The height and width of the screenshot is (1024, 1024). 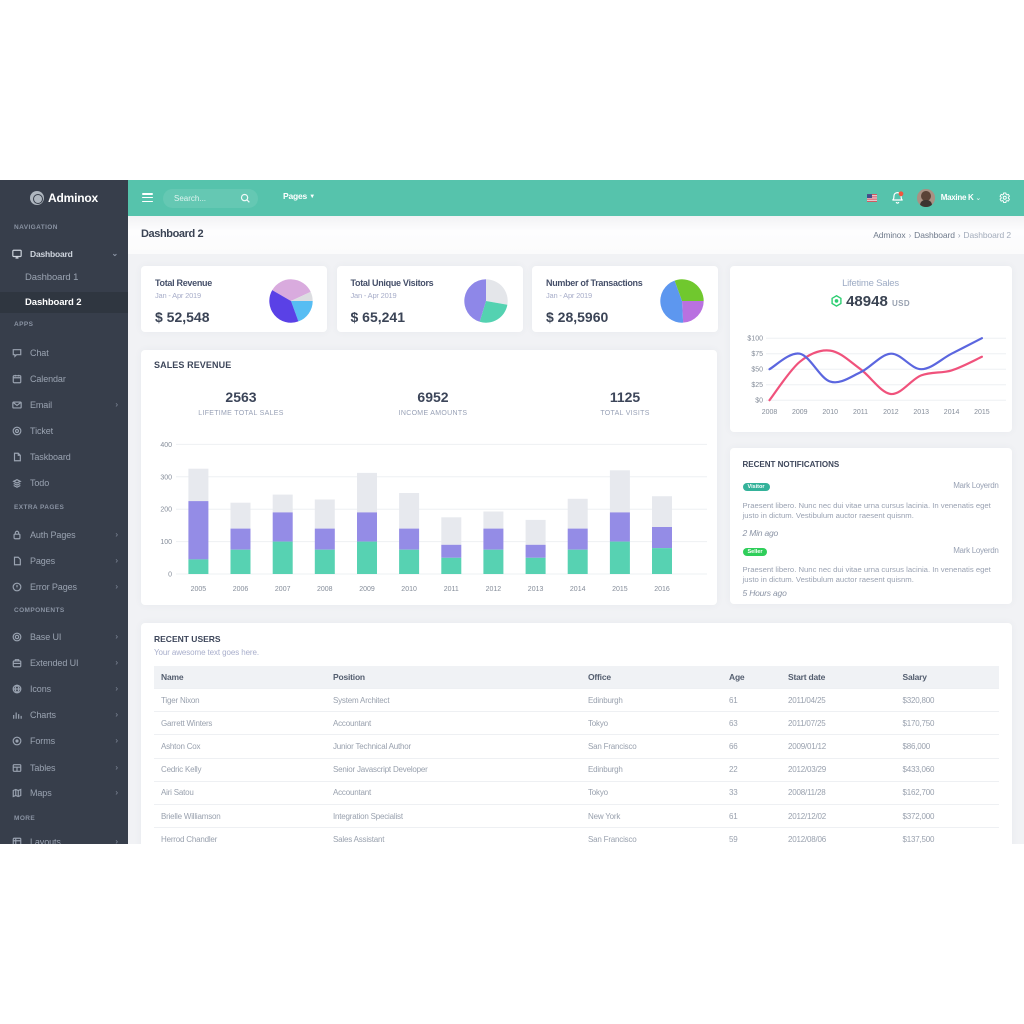 I want to click on svg-text: $0, so click(x=759, y=401).